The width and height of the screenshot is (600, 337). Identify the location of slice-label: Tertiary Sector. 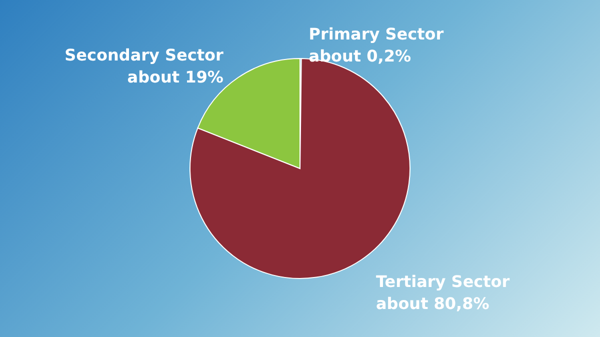
(443, 281).